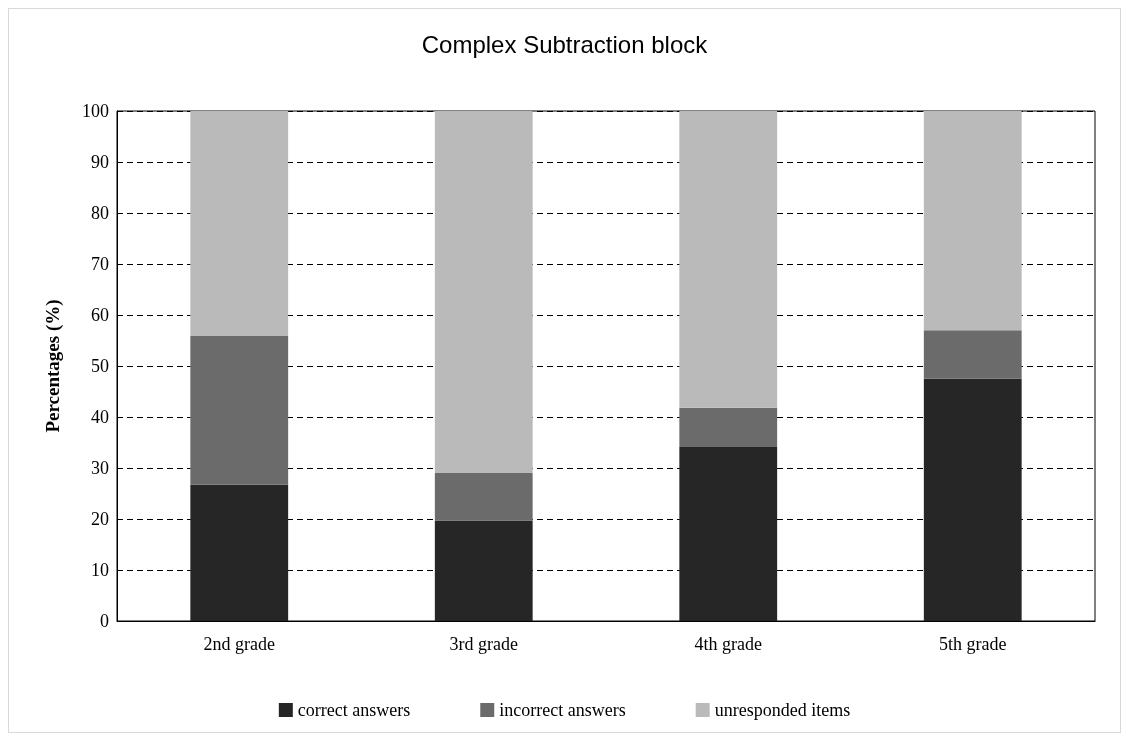 Image resolution: width=1129 pixels, height=741 pixels. I want to click on y-tick-label: 90, so click(100, 162).